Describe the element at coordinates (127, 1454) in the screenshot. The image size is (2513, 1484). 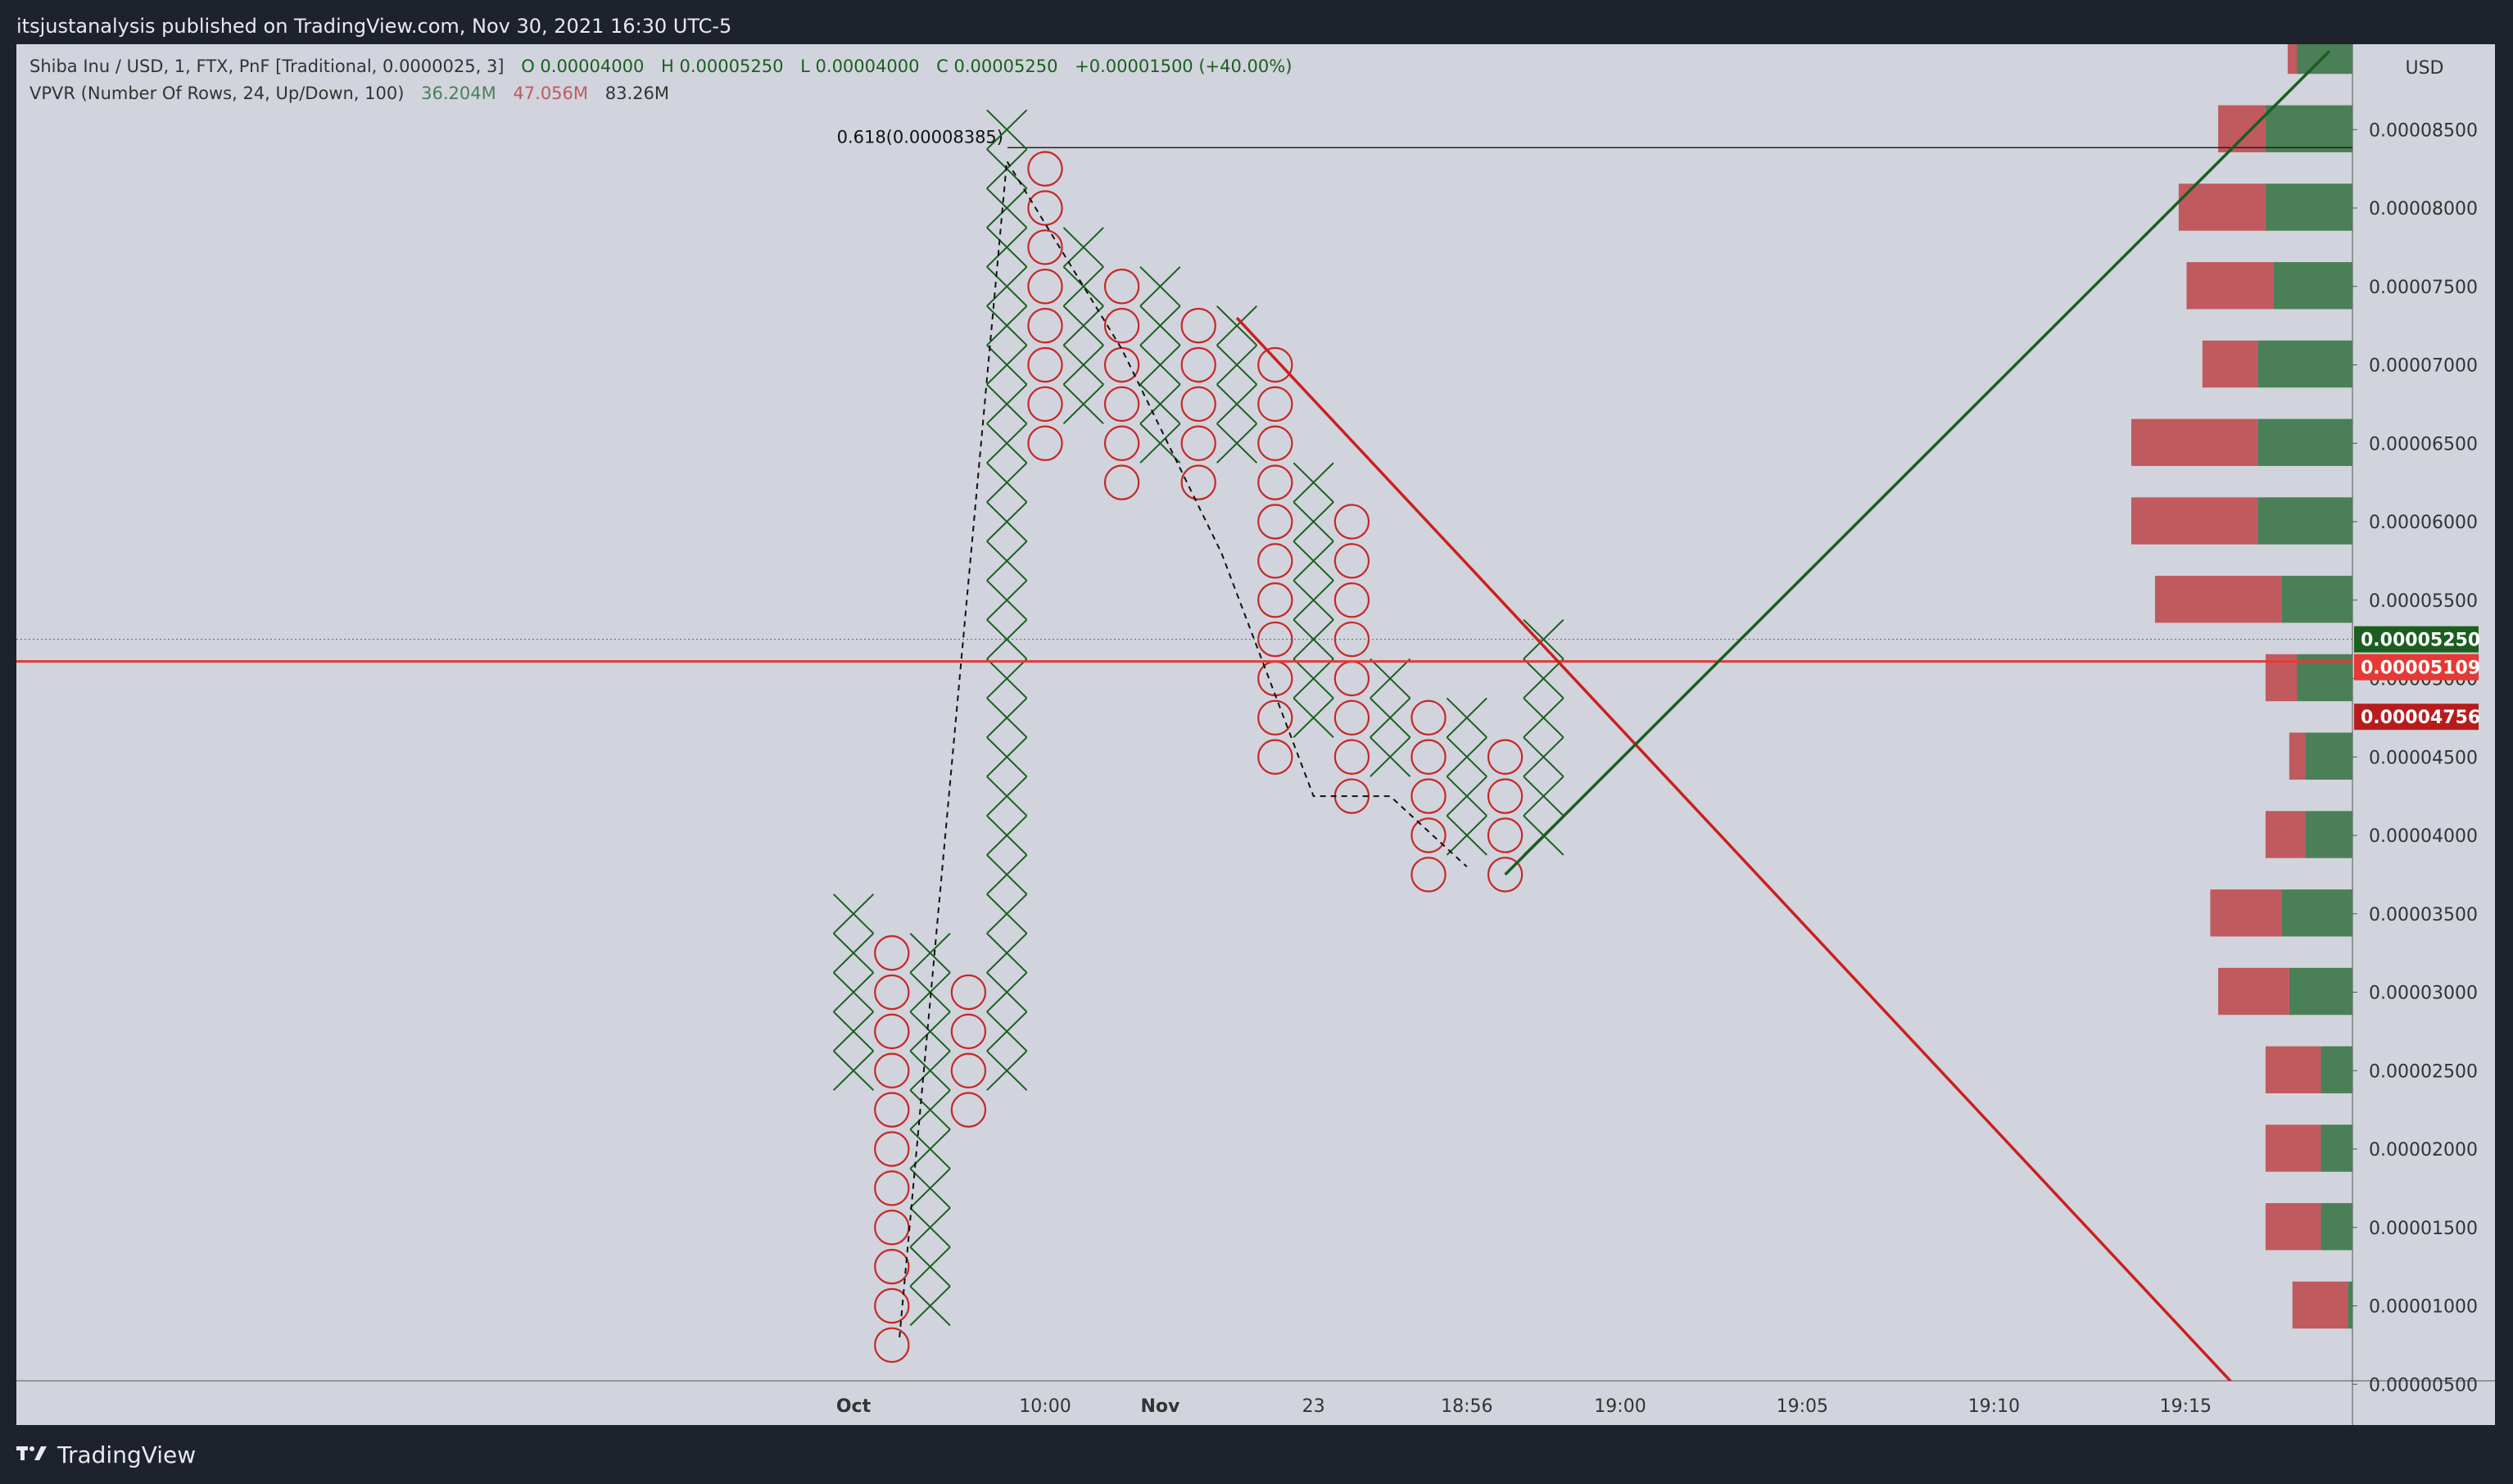
I see `footer-brand: TradingView` at that location.